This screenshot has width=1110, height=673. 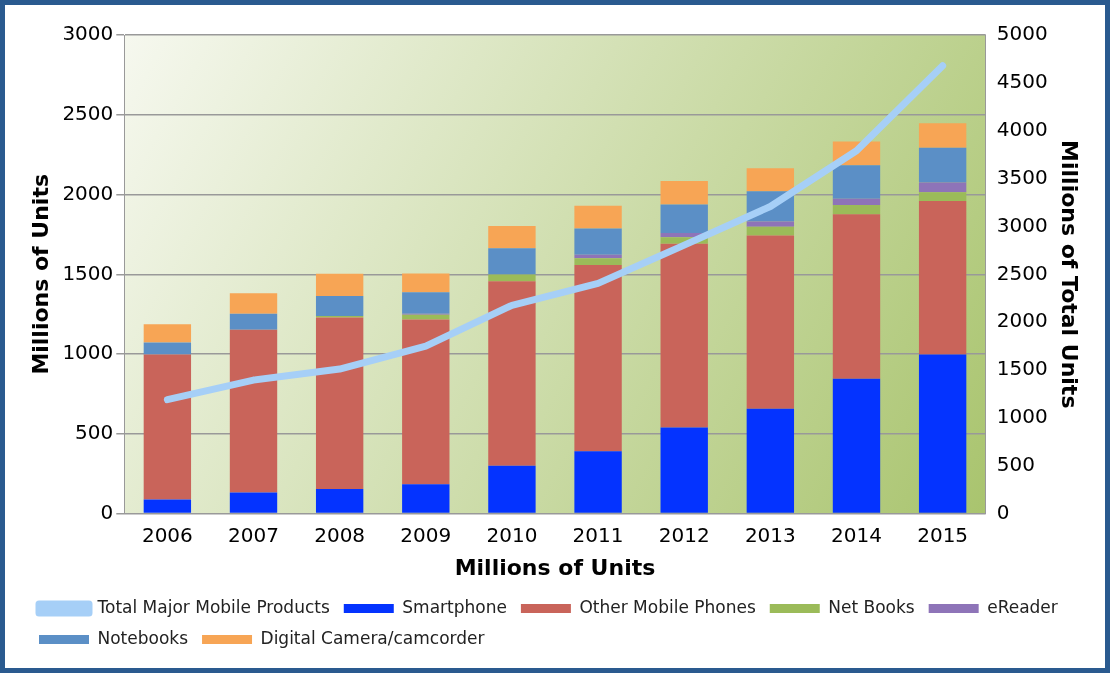 What do you see at coordinates (167, 534) in the screenshot?
I see `x-tick-label: 2006` at bounding box center [167, 534].